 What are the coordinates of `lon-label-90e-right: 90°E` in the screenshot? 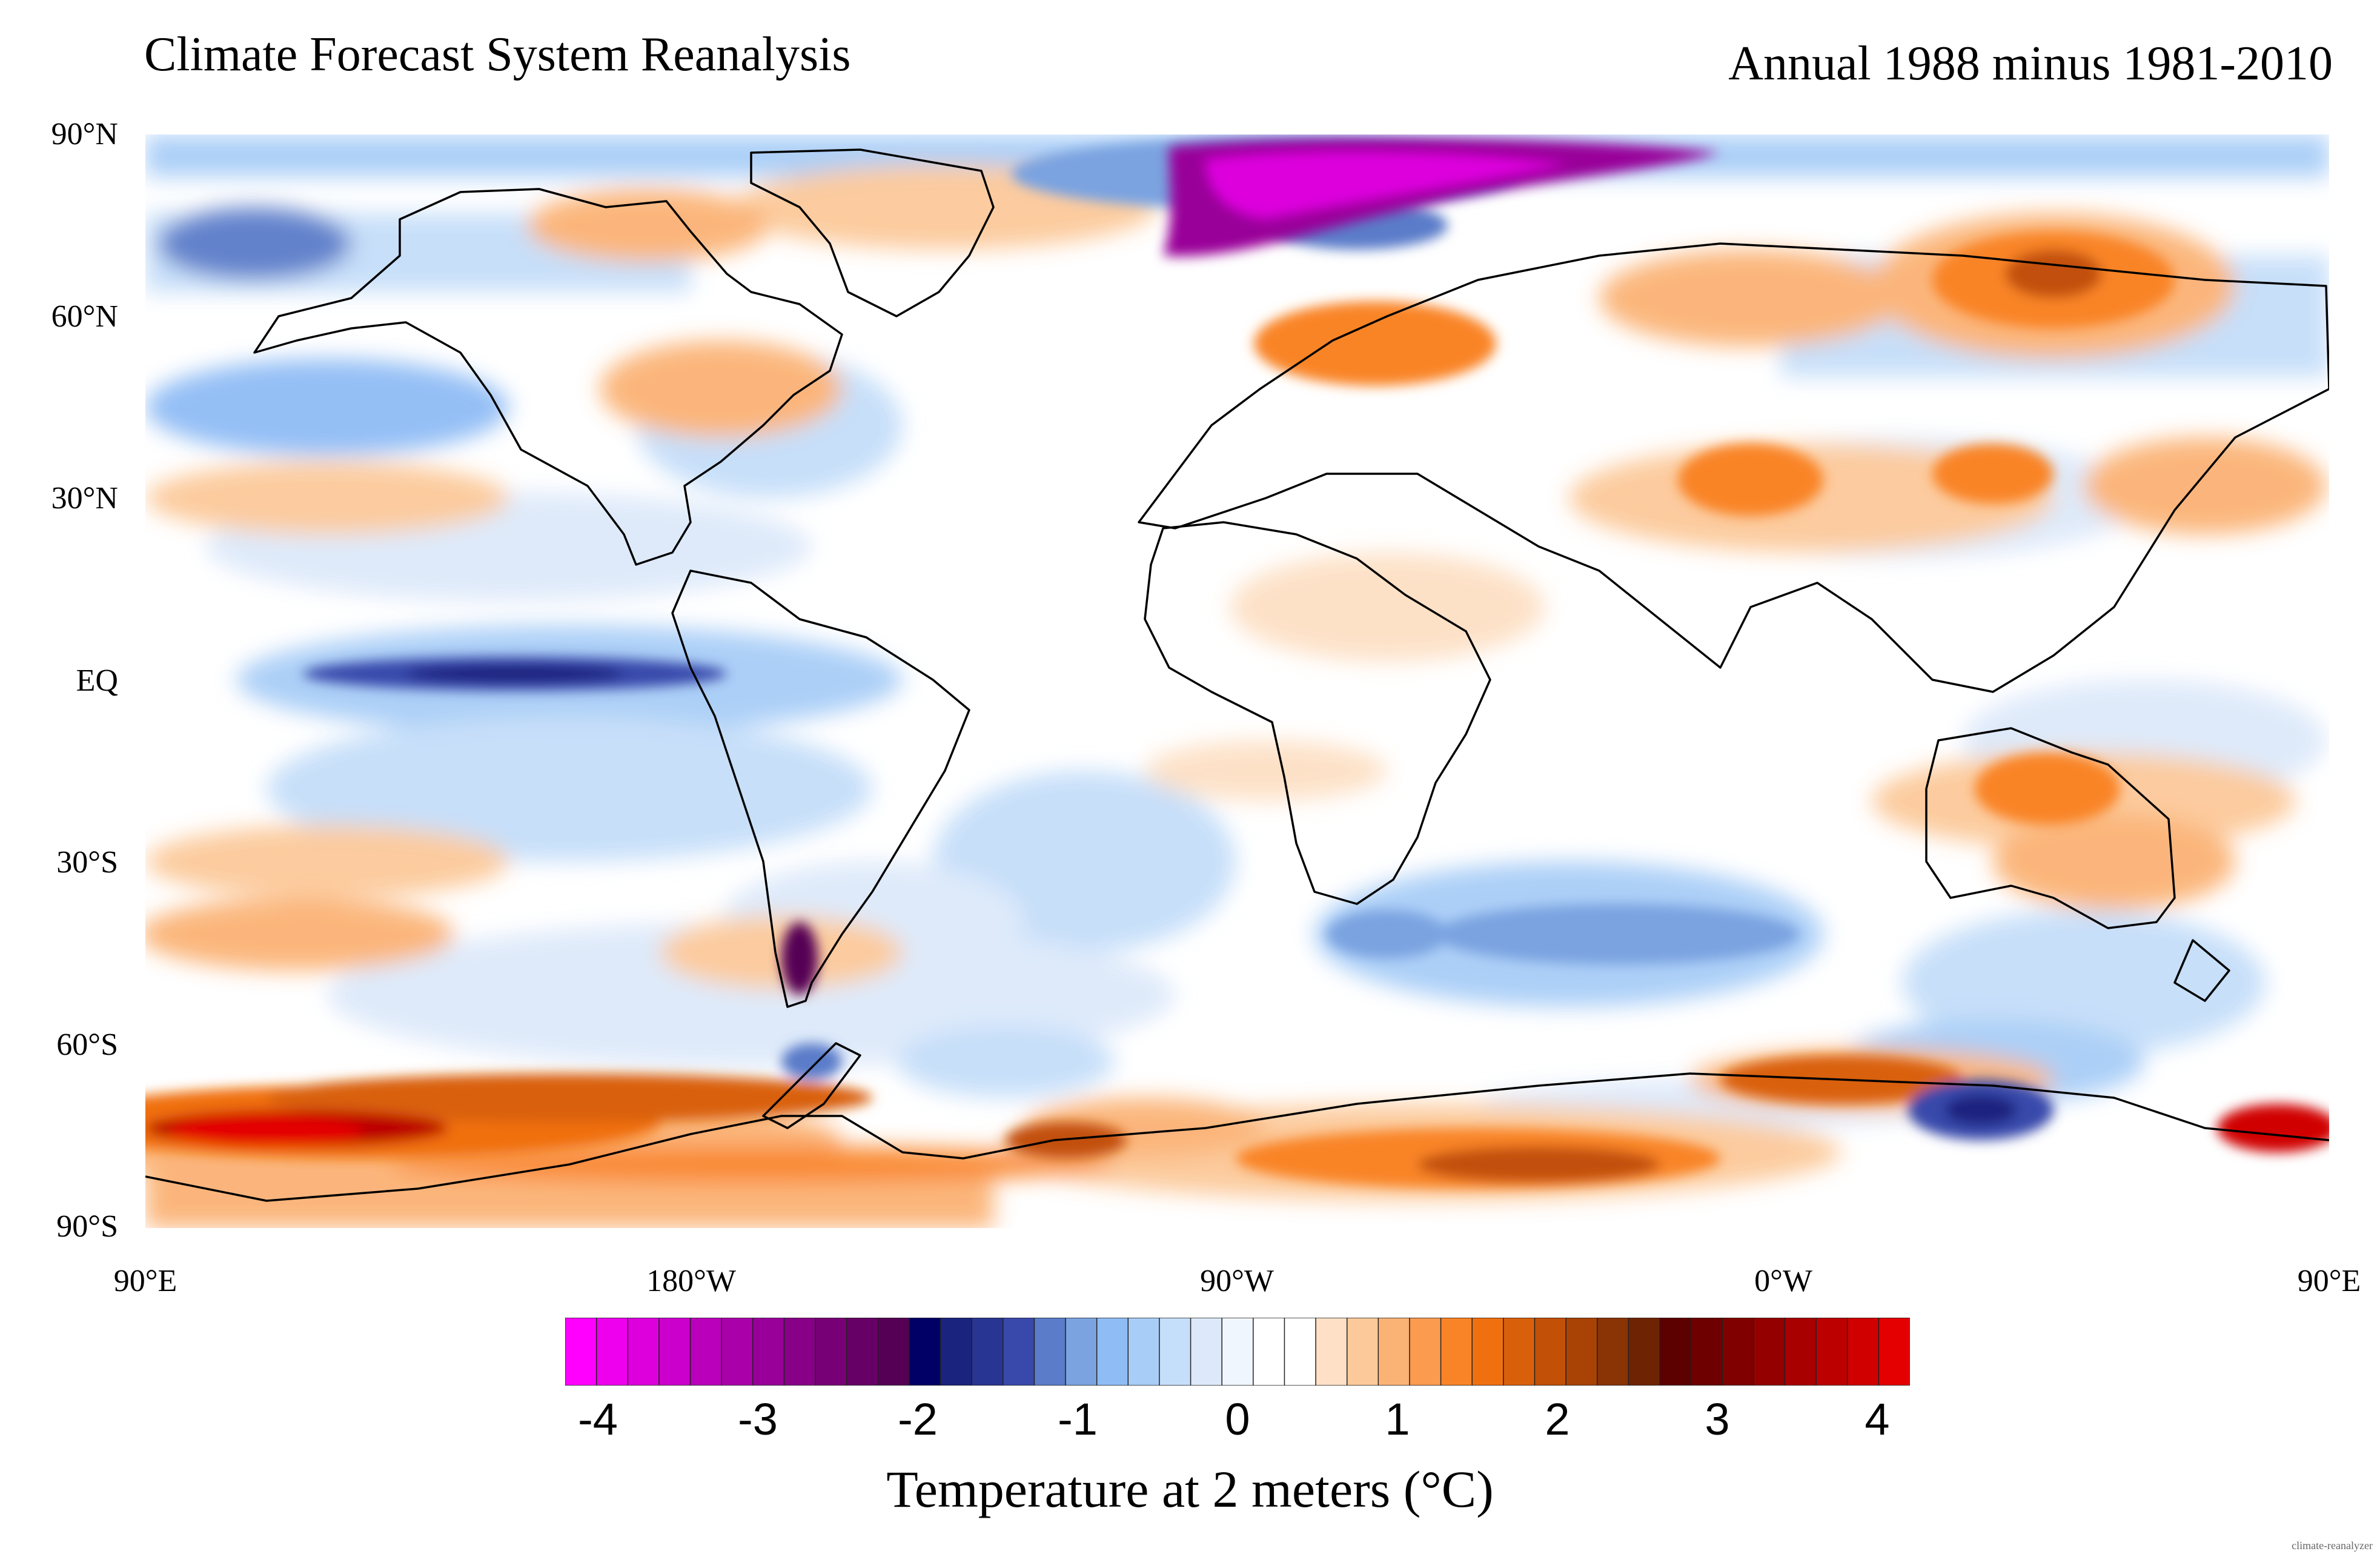 It's located at (2329, 1281).